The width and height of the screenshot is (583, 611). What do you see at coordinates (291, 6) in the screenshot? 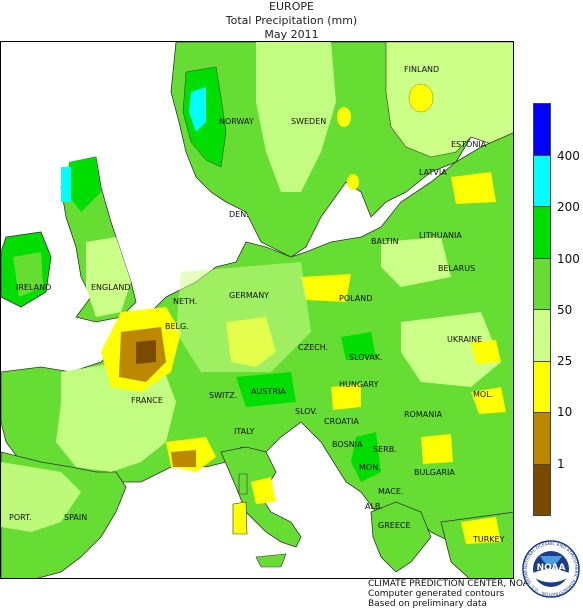
I see `map-title-region: EUROPE` at bounding box center [291, 6].